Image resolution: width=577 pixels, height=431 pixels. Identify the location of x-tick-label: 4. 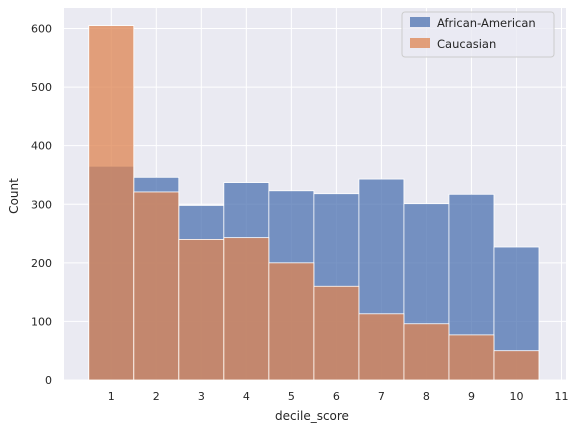
(246, 396).